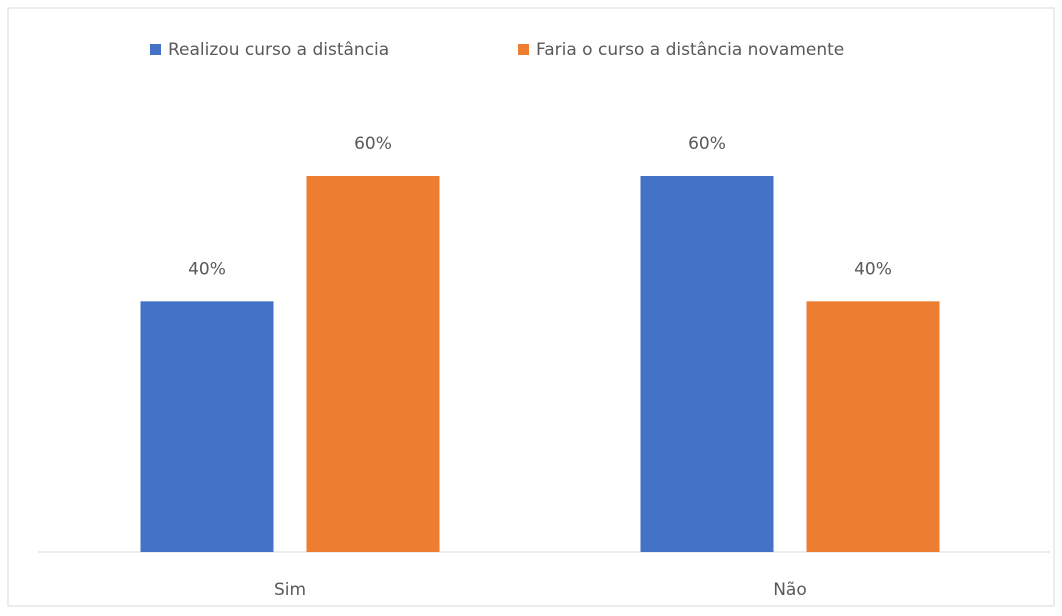 The image size is (1062, 616). What do you see at coordinates (278, 50) in the screenshot?
I see `legend-label: Realizou curso a distância` at bounding box center [278, 50].